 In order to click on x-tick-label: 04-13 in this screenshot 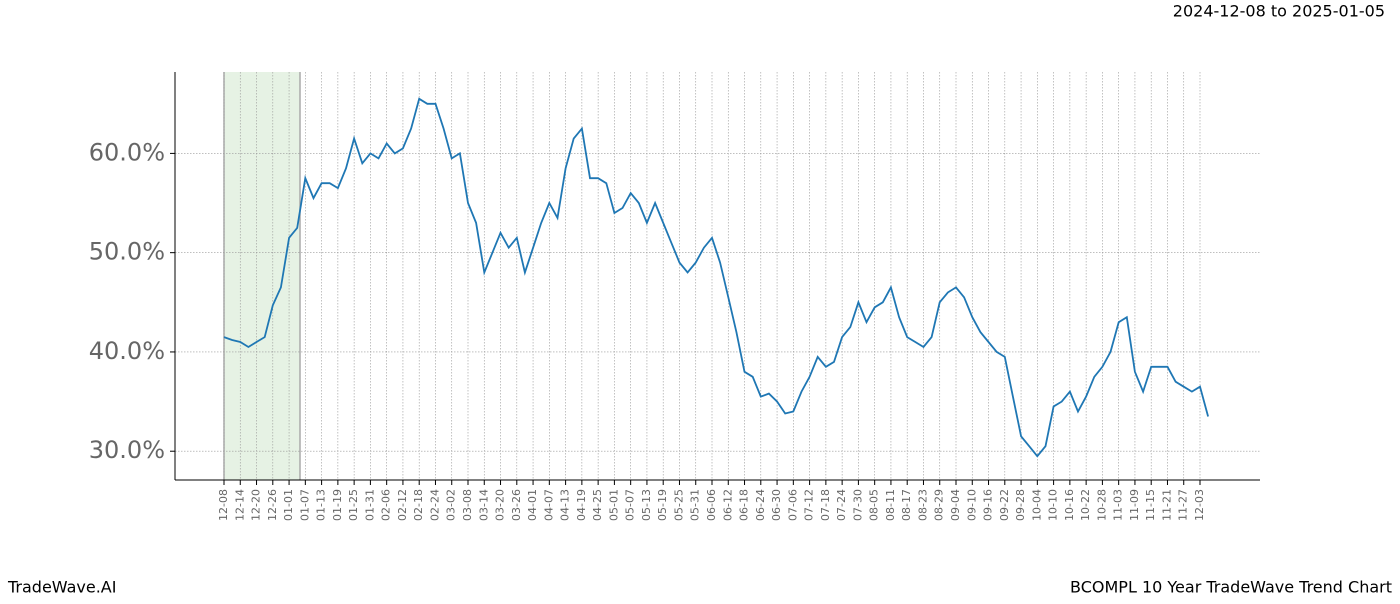, I will do `click(565, 505)`.